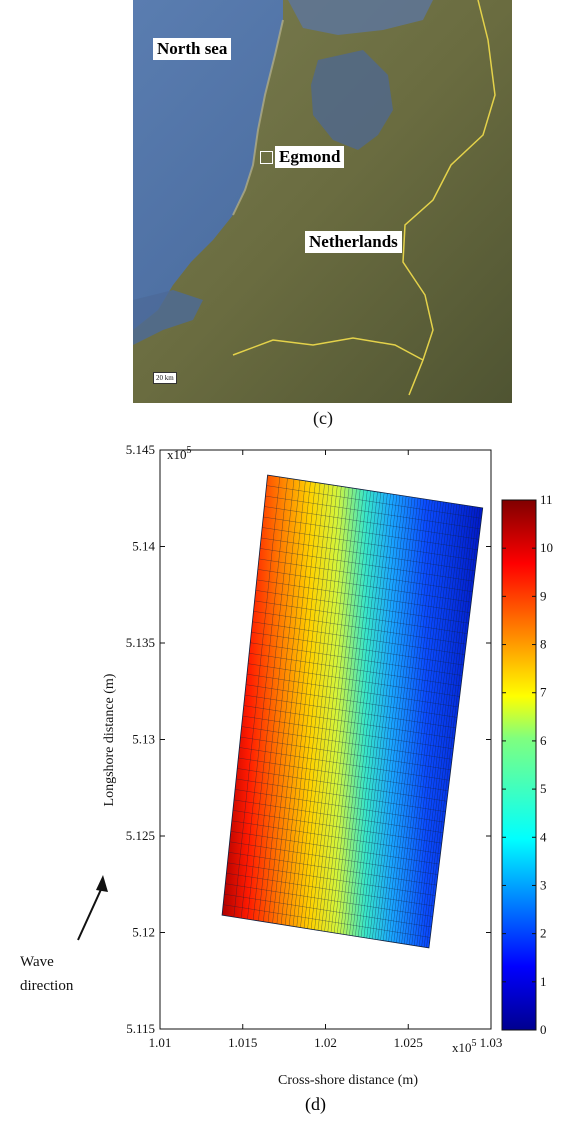  I want to click on y-tick-label: 5.12, so click(143, 932).